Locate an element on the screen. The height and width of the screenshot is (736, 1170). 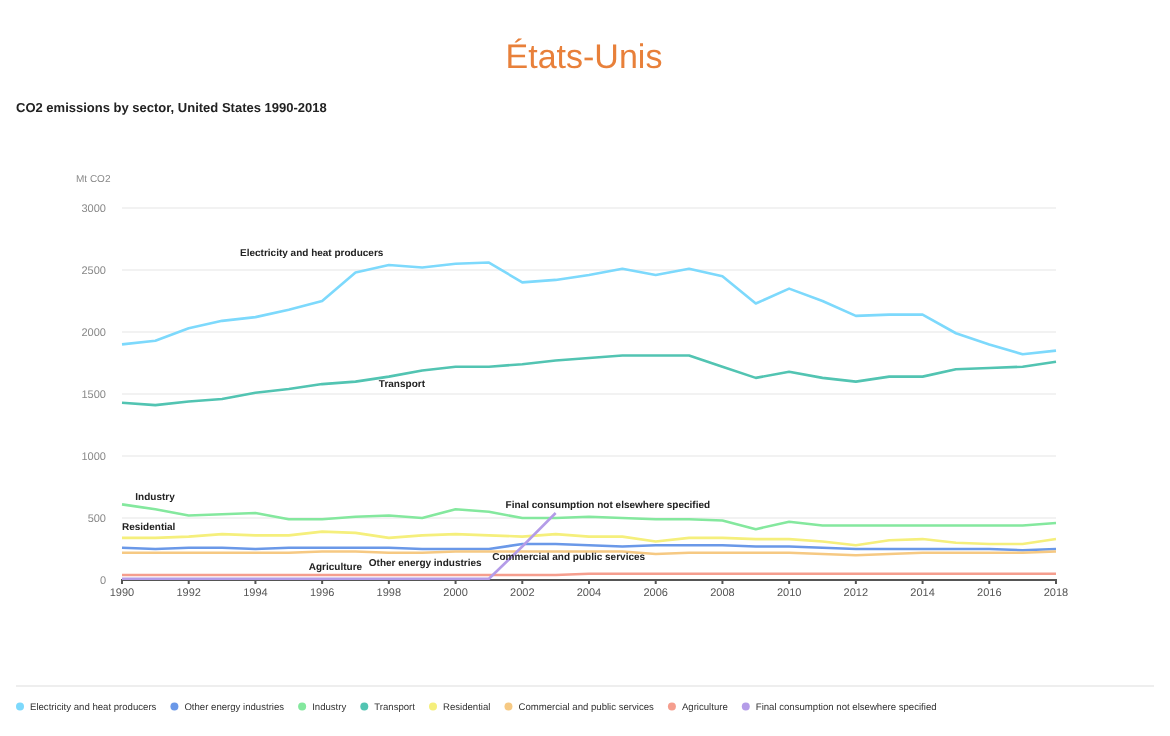
chart-title: États-Unis is located at coordinates (584, 57).